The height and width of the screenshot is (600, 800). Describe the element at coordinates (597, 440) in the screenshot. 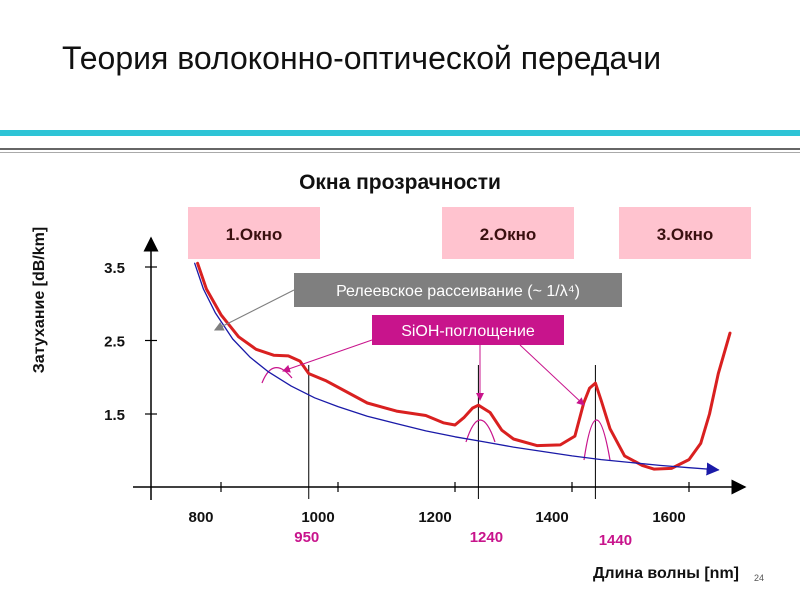

I see `peak-1440-arc` at that location.